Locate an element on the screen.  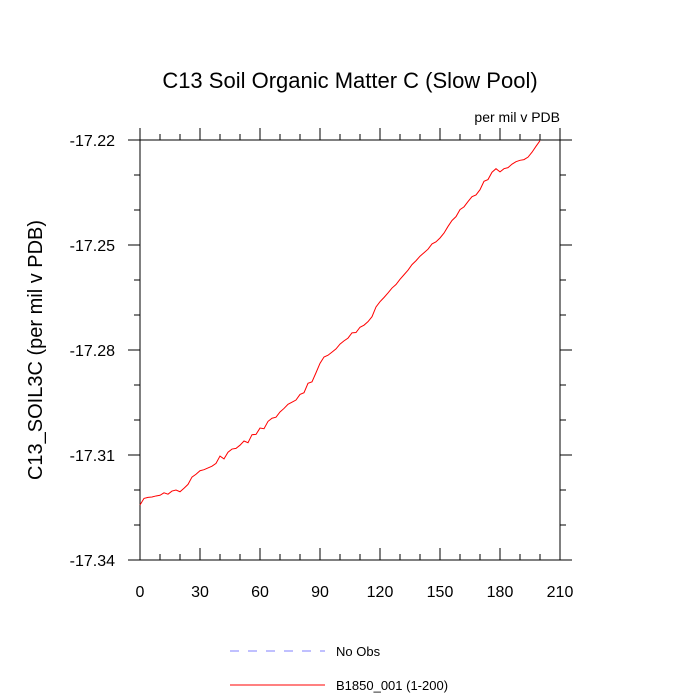
y-axis-label: C13_SOIL3C (per mil v PDB) is located at coordinates (36, 350).